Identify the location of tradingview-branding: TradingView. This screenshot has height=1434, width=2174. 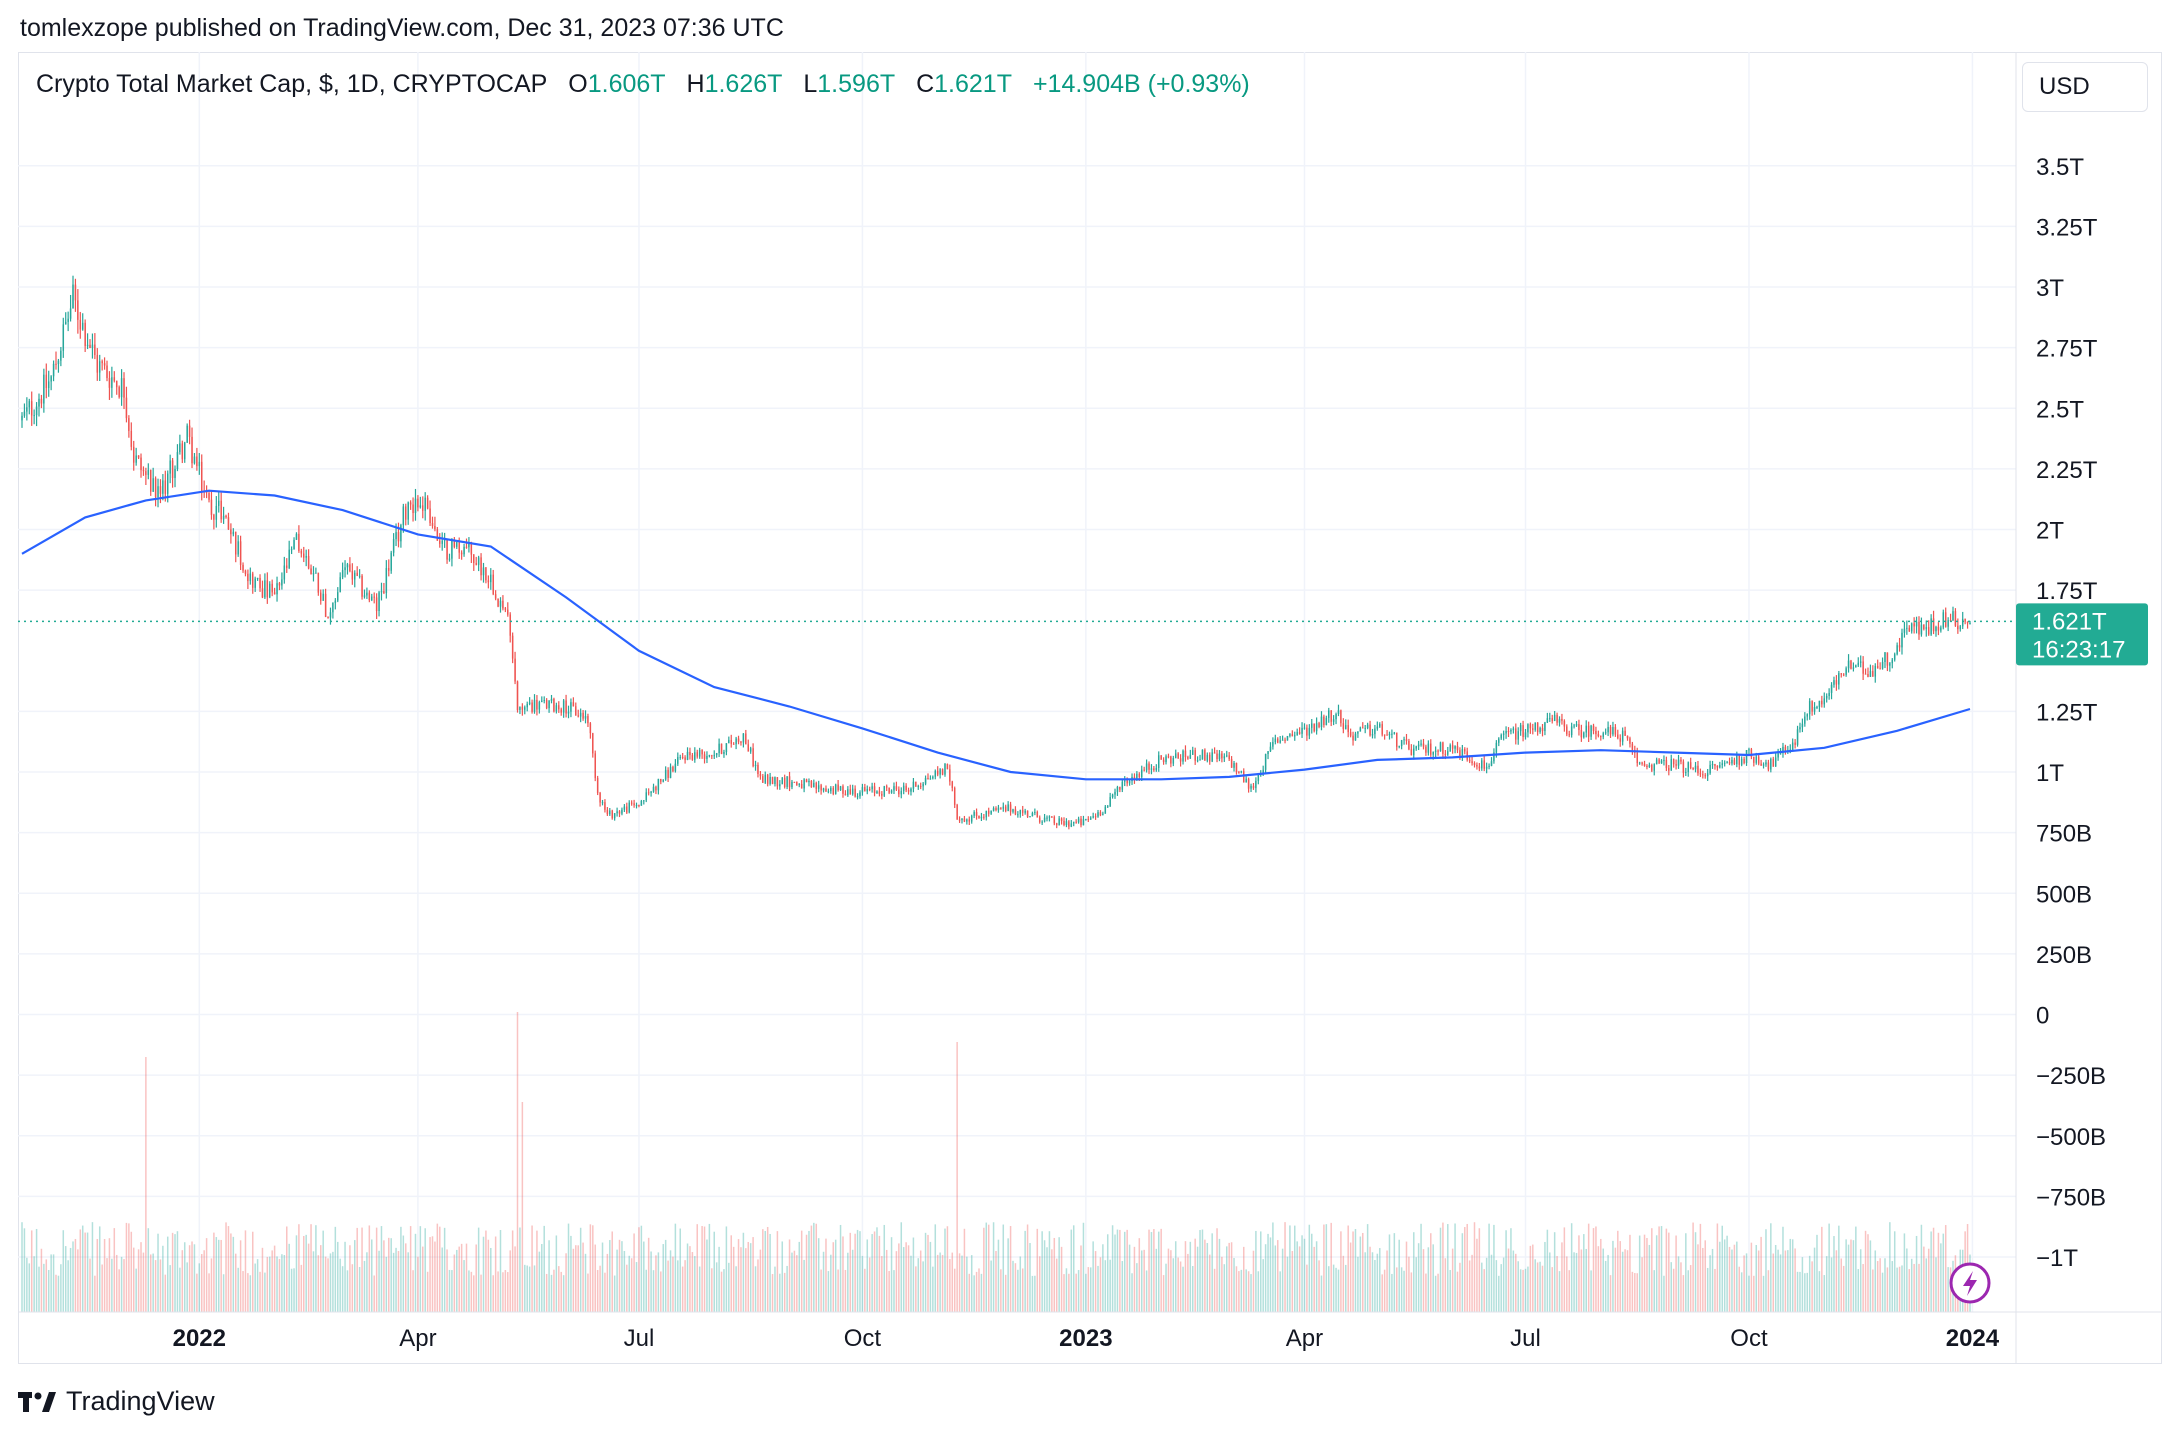
(116, 1401).